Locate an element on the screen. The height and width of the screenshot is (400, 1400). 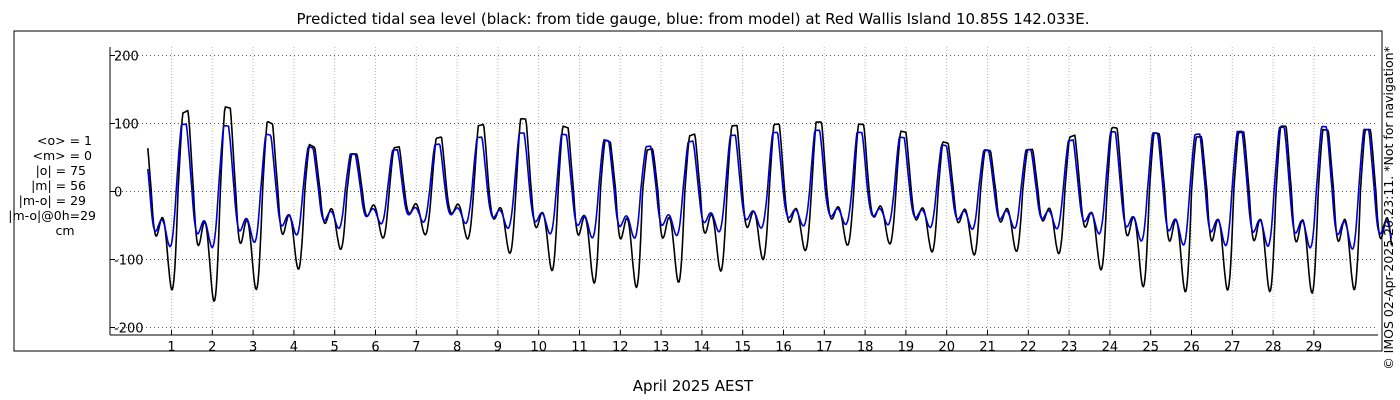
side-stat-line: |o| = 75 is located at coordinates (61, 170).